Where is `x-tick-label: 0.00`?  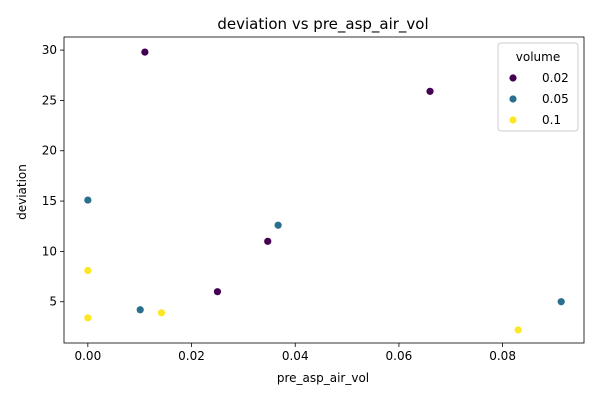 x-tick-label: 0.00 is located at coordinates (87, 356).